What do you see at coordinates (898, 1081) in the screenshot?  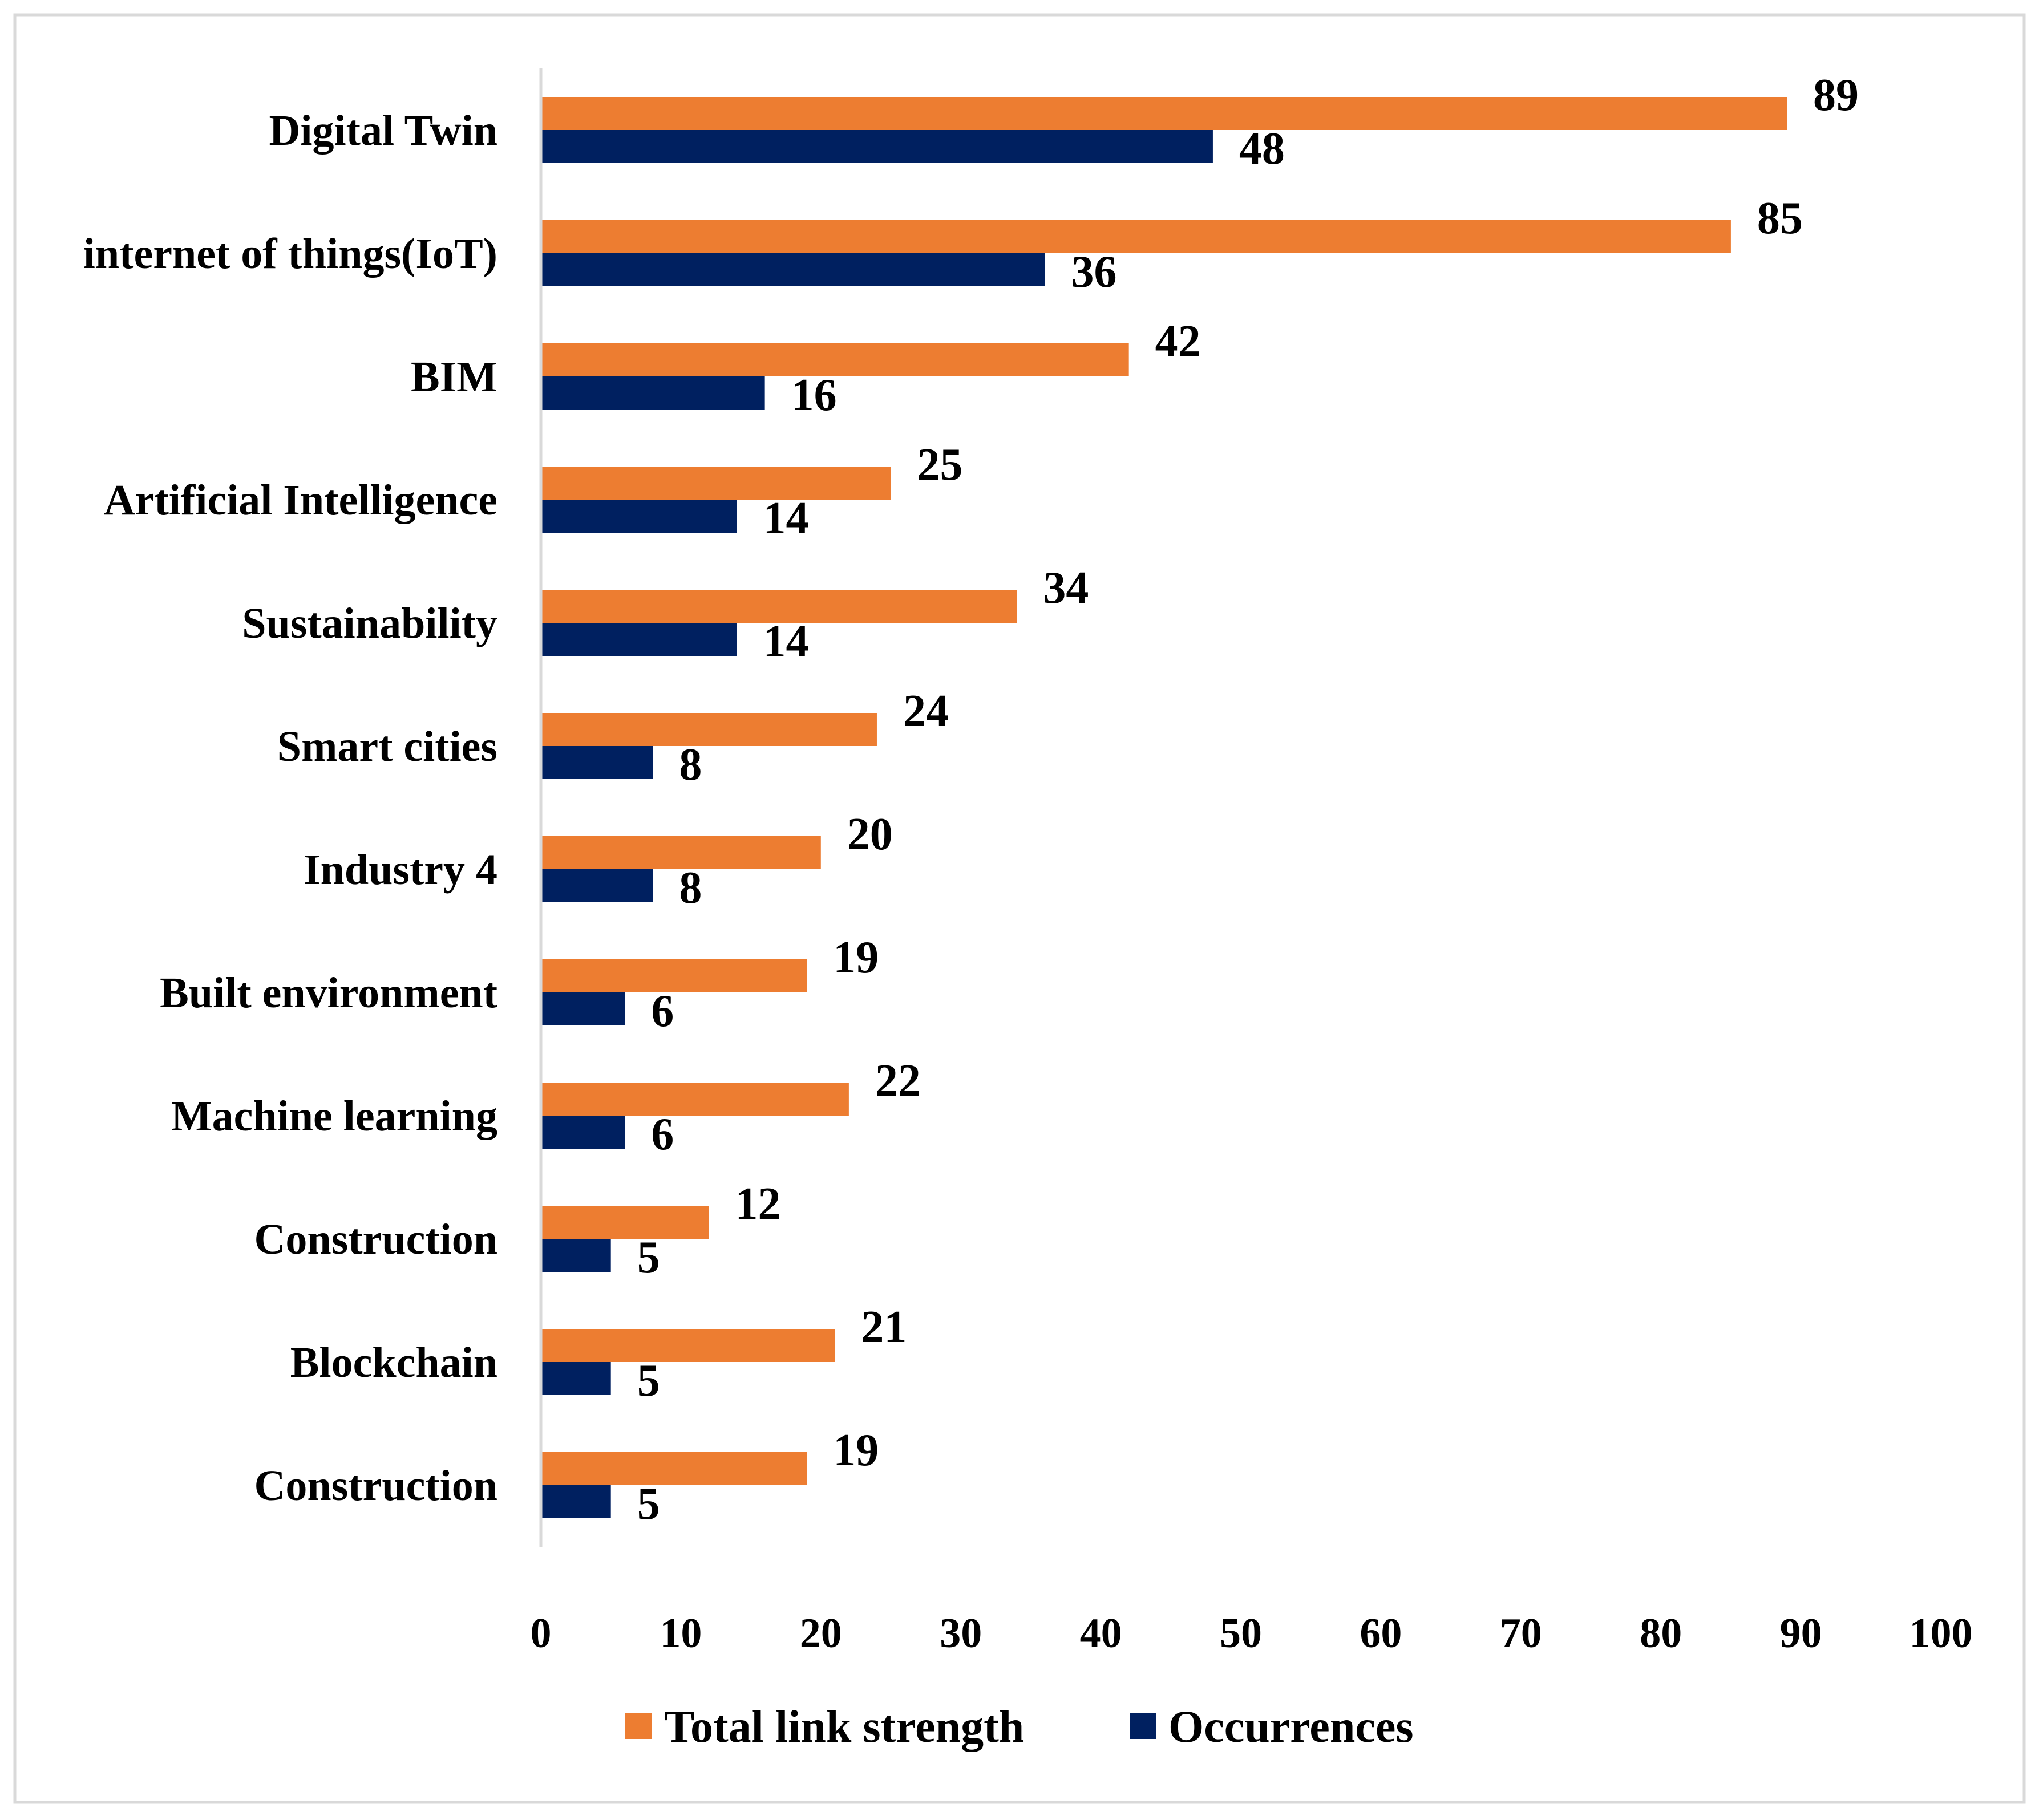 I see `data-label-total-link-strength-machine-learning-8: 22` at bounding box center [898, 1081].